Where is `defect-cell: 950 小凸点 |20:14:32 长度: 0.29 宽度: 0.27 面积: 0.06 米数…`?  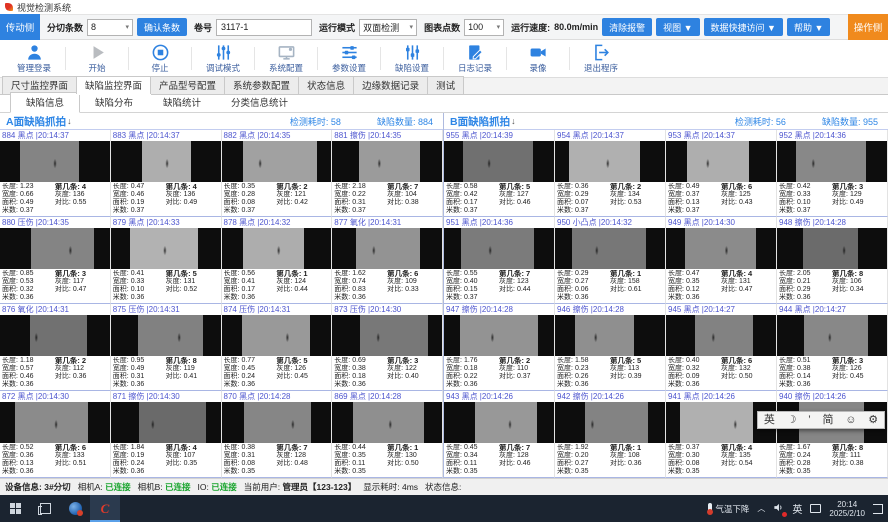 defect-cell: 950 小凸点 |20:14:32 长度: 0.29 宽度: 0.27 面积: 0.06 米数… is located at coordinates (610, 260).